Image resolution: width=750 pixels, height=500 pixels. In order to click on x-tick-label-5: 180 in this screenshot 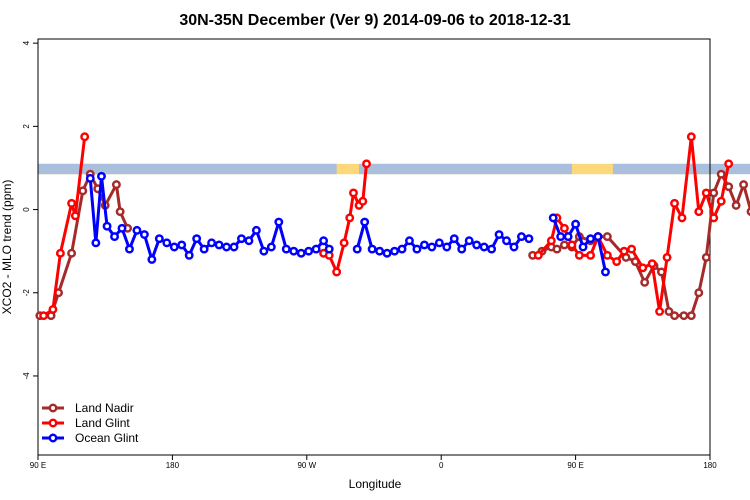, I will do `click(710, 465)`.